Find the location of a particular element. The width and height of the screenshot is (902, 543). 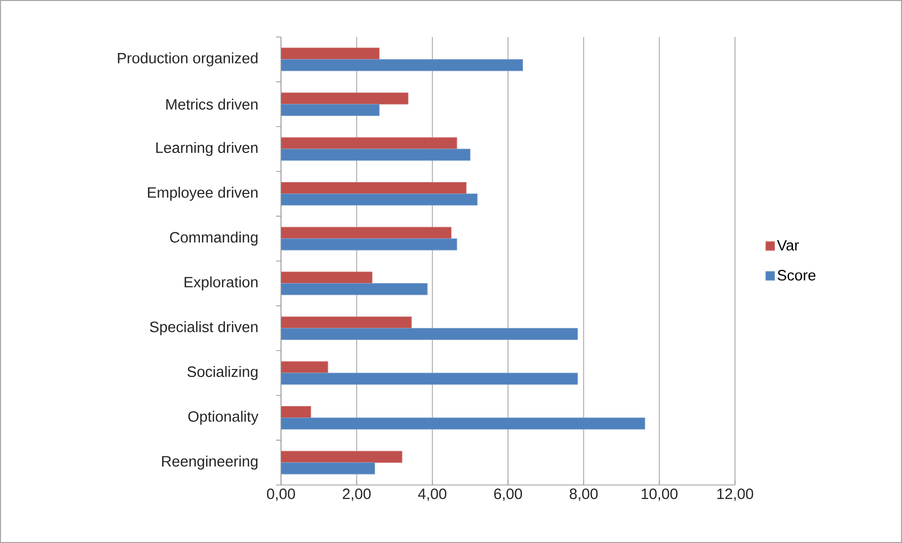

legend-label: Var is located at coordinates (788, 245).